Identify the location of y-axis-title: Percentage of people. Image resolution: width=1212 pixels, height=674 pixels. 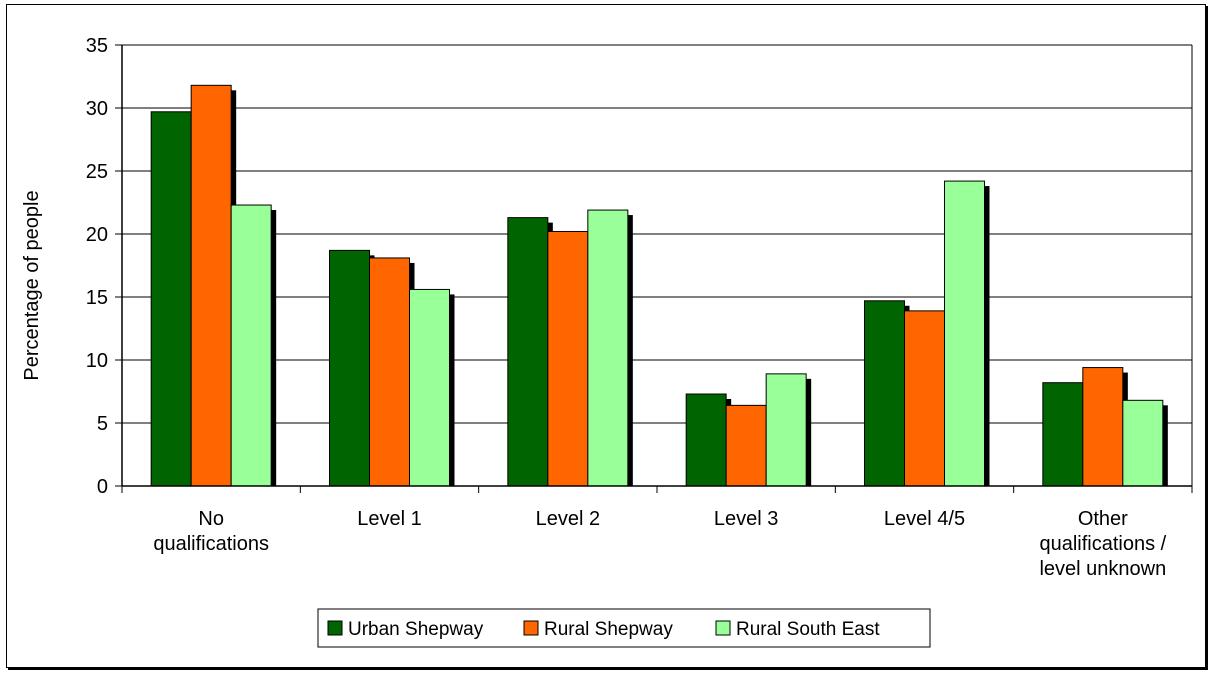
(32, 285).